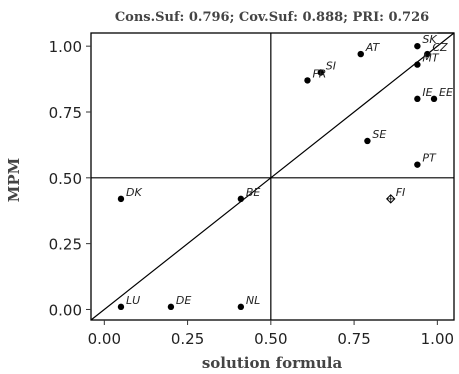  Describe the element at coordinates (134, 192) in the screenshot. I see `point-label-dk: DK` at that location.